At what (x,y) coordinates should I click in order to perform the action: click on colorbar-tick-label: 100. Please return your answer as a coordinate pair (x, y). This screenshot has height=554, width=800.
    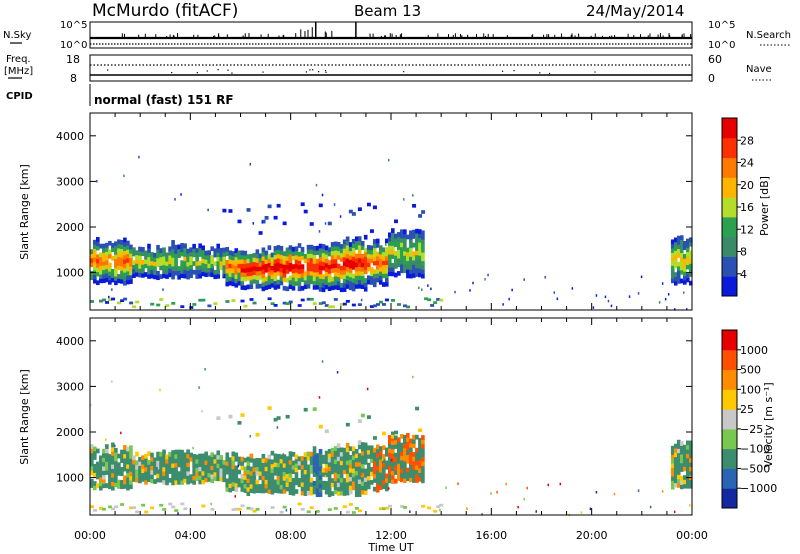
    Looking at the image, I should click on (750, 389).